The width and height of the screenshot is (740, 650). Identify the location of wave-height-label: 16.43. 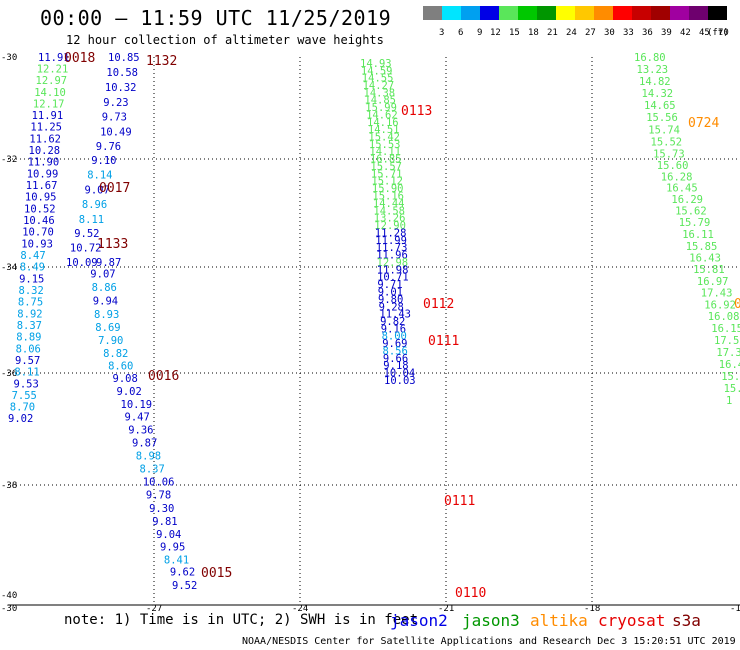
(705, 259).